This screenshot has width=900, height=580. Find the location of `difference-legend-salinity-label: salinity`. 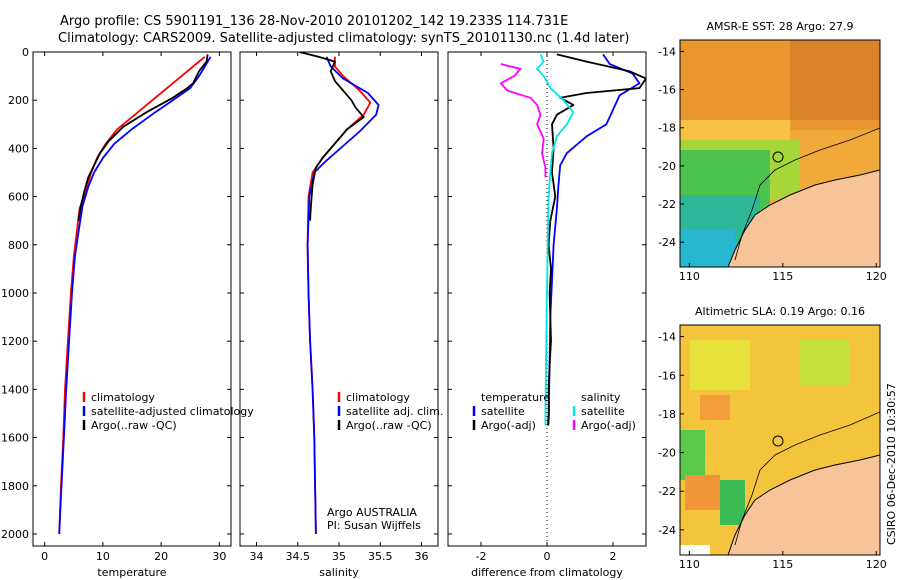

difference-legend-salinity-label: salinity is located at coordinates (601, 397).